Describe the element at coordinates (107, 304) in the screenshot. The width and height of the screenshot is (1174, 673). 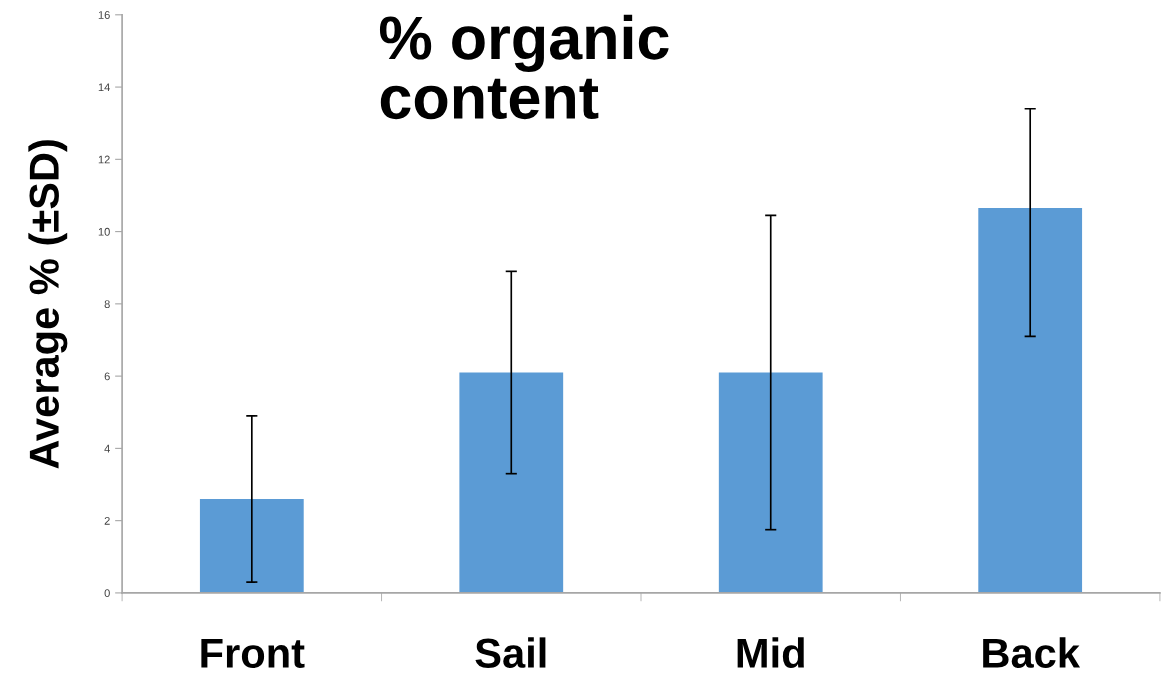
I see `y-tick-label: 8` at that location.